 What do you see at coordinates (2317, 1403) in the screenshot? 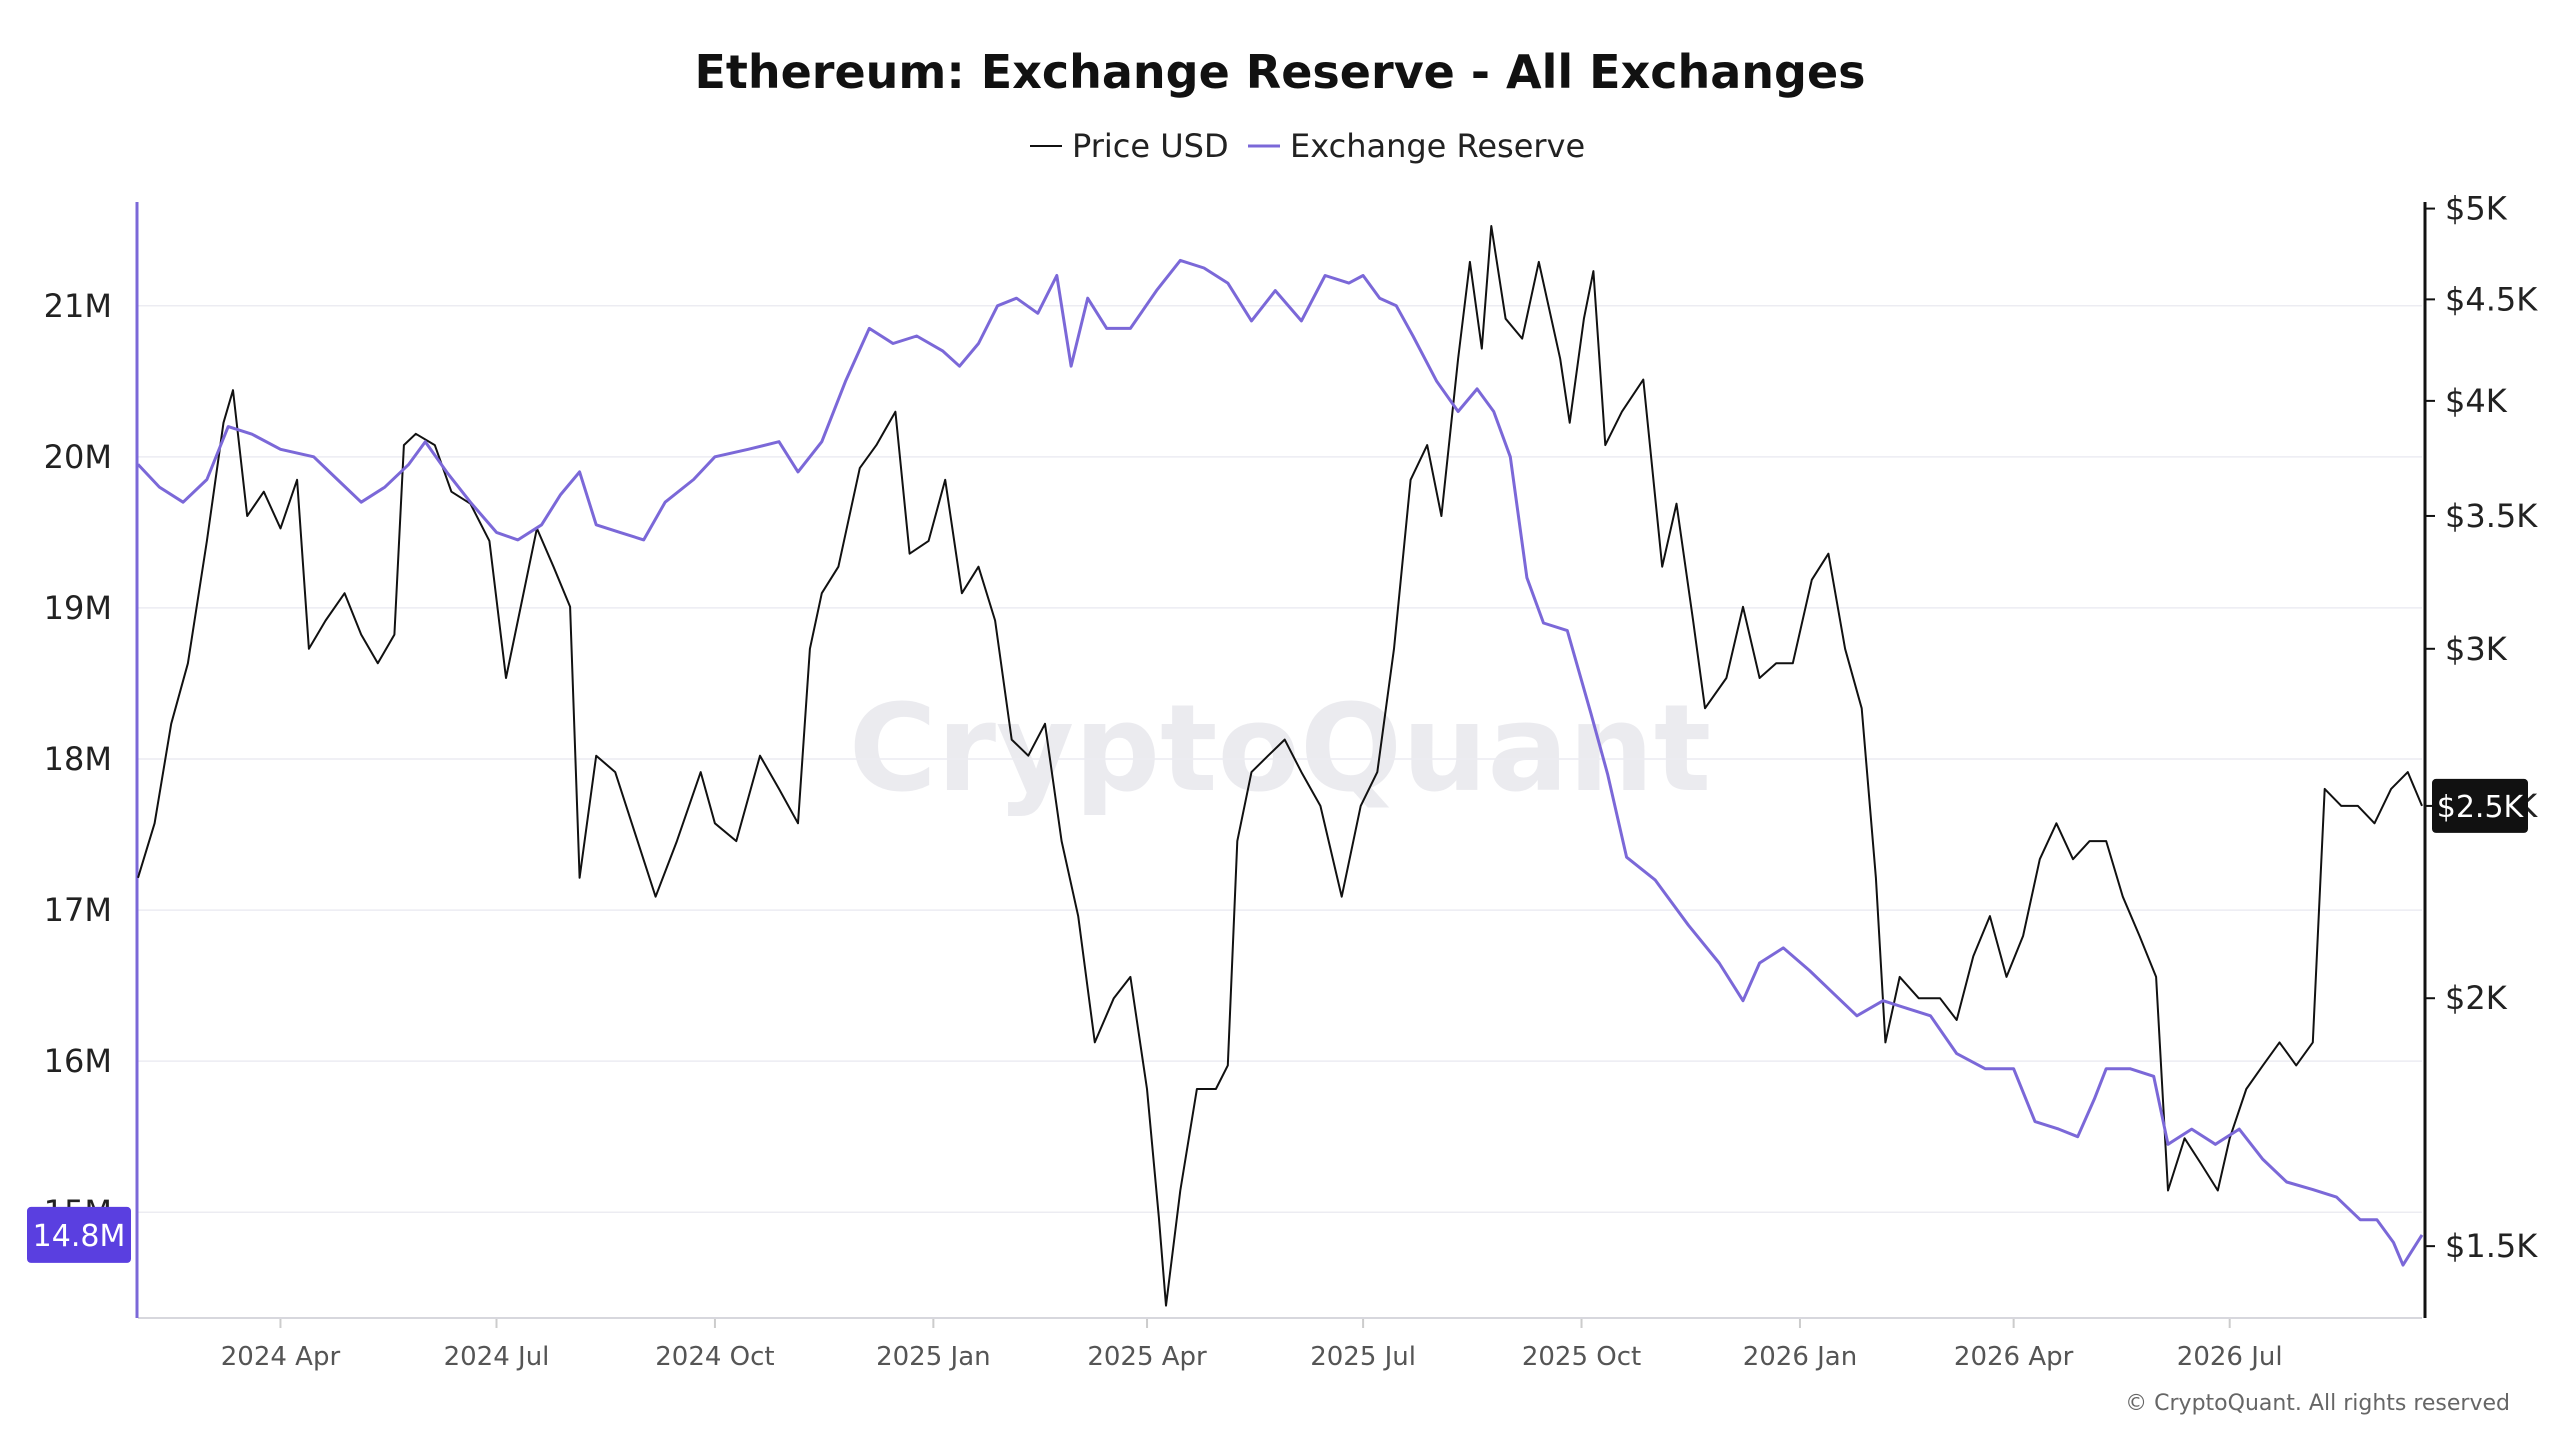
I see `copyright-notice: © CryptoQuant. All rights reserved` at bounding box center [2317, 1403].